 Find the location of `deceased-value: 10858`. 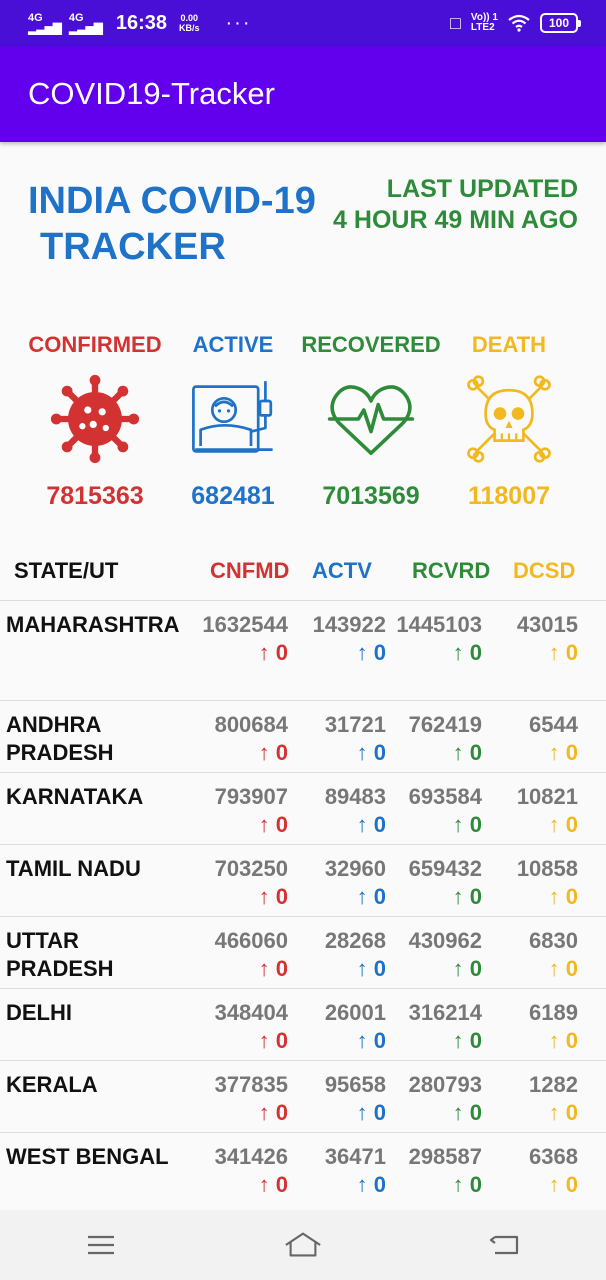

deceased-value: 10858 is located at coordinates (547, 868).